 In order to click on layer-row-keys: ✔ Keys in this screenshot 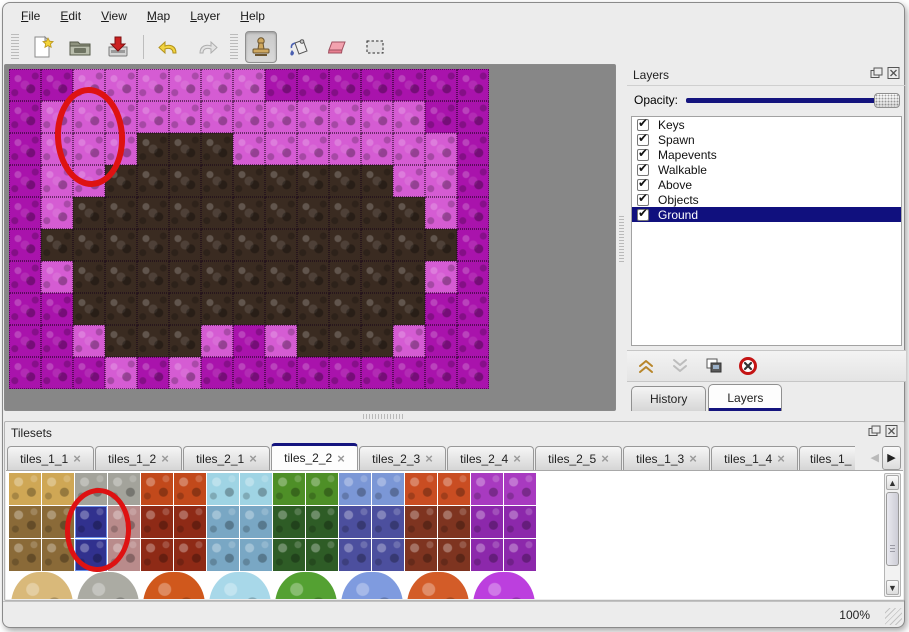, I will do `click(766, 124)`.